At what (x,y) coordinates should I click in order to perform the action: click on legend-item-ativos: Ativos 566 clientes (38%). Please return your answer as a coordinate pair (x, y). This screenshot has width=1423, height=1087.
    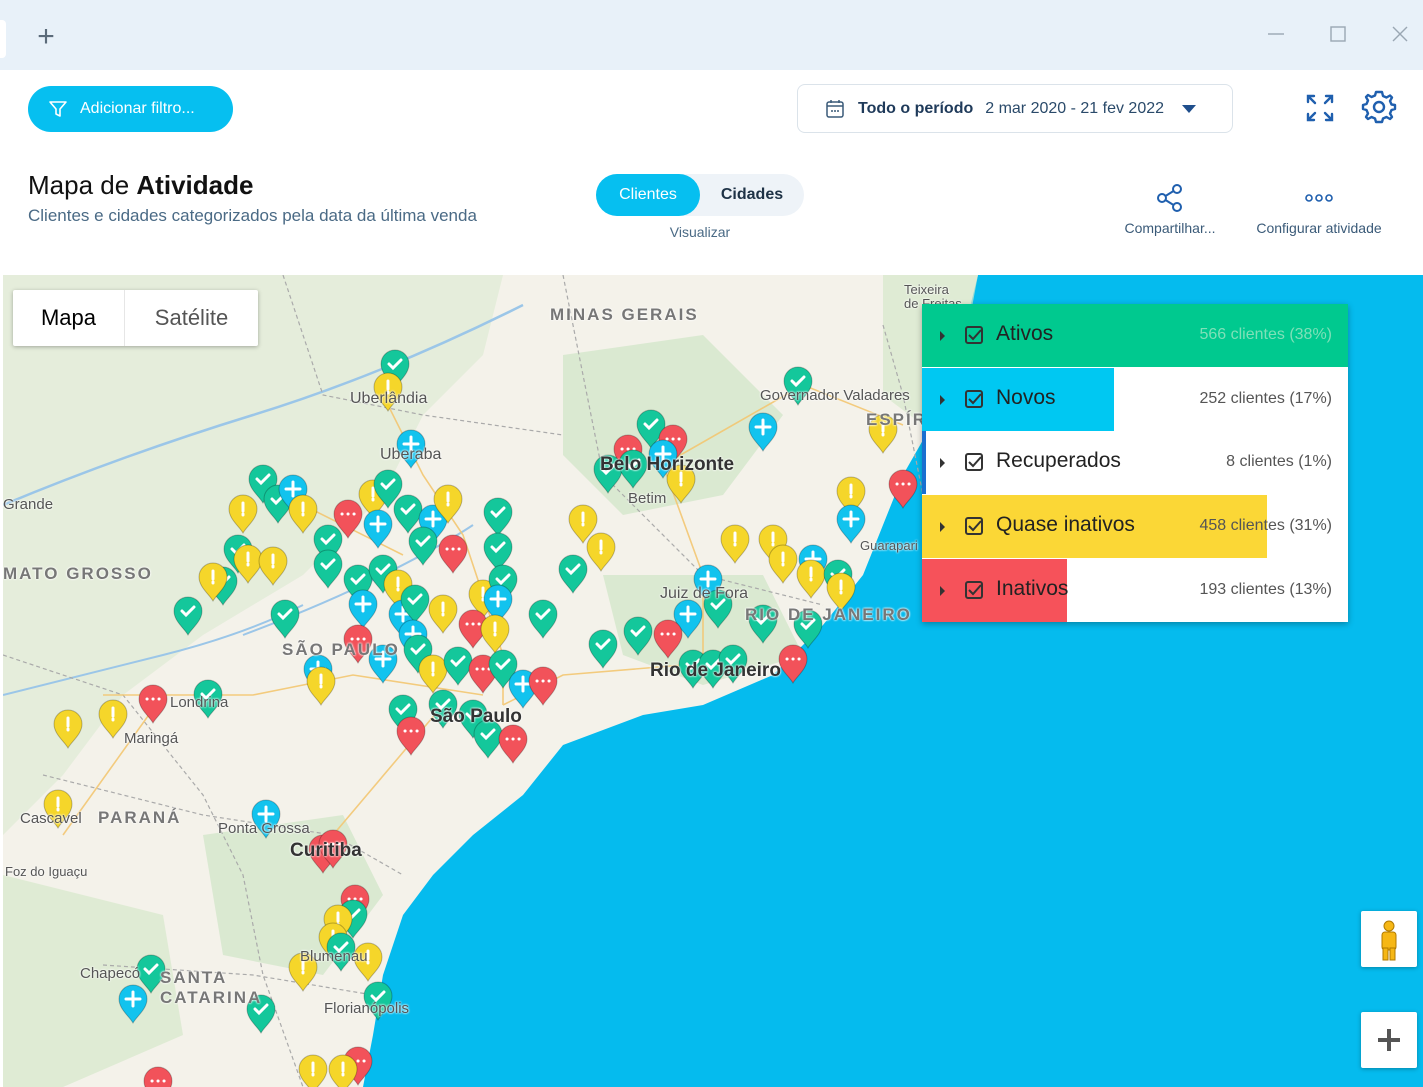
    Looking at the image, I should click on (1135, 335).